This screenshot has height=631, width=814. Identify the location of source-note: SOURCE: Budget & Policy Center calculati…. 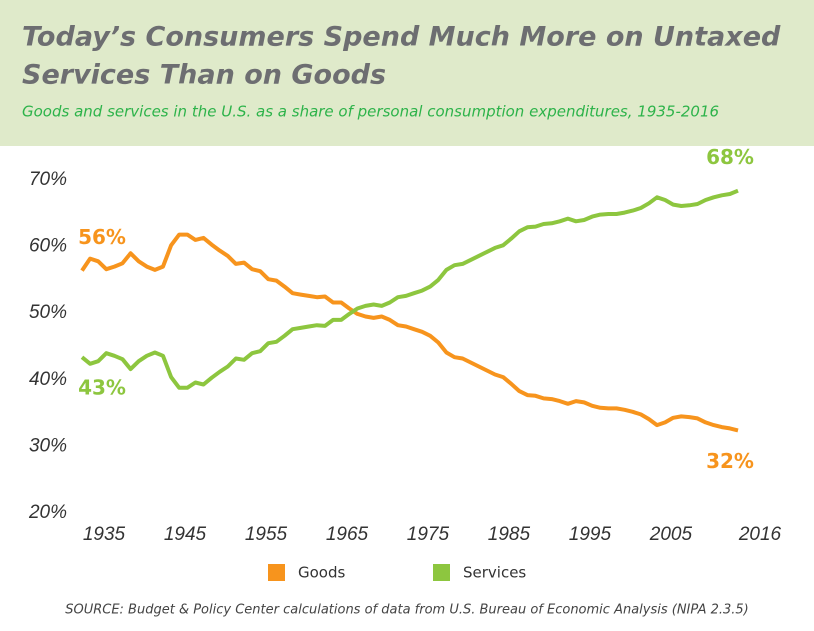
(407, 610).